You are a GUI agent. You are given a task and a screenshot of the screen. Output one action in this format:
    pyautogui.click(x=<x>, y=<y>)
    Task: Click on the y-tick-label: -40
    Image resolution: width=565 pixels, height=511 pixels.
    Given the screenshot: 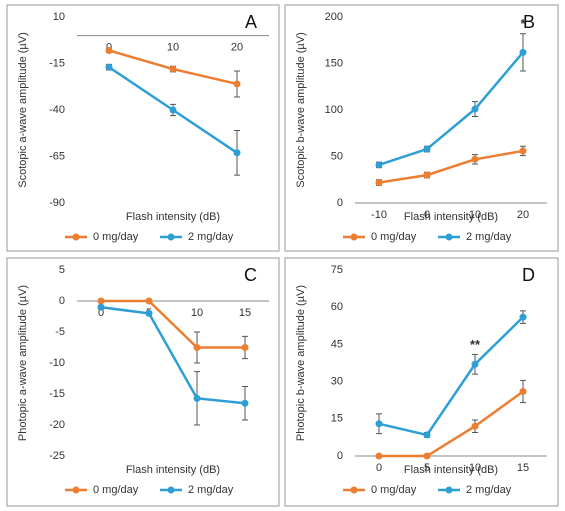 What is the action you would take?
    pyautogui.click(x=57, y=110)
    